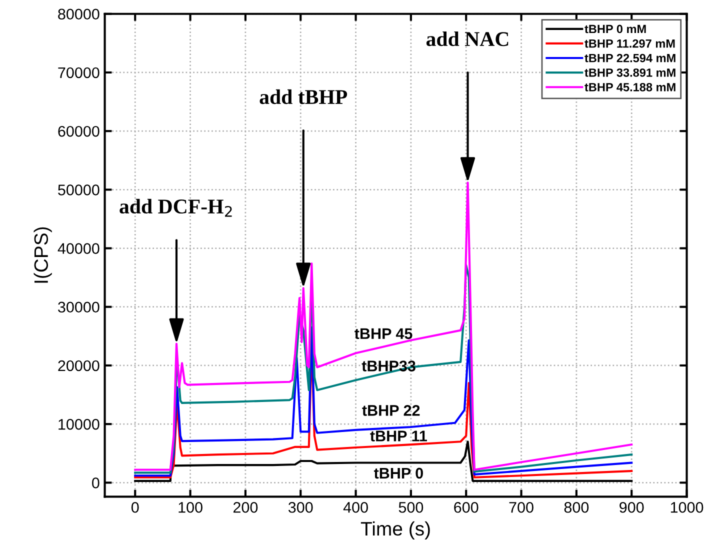 The width and height of the screenshot is (708, 555). I want to click on y-tick-label: 0, so click(96, 483).